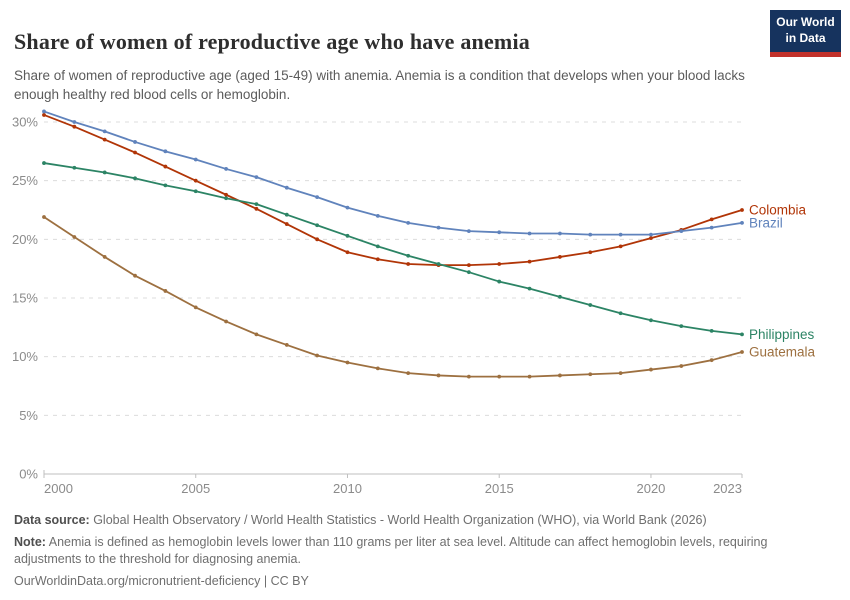 This screenshot has width=850, height=600. I want to click on series-end-label-guatemala: Guatemala, so click(782, 351).